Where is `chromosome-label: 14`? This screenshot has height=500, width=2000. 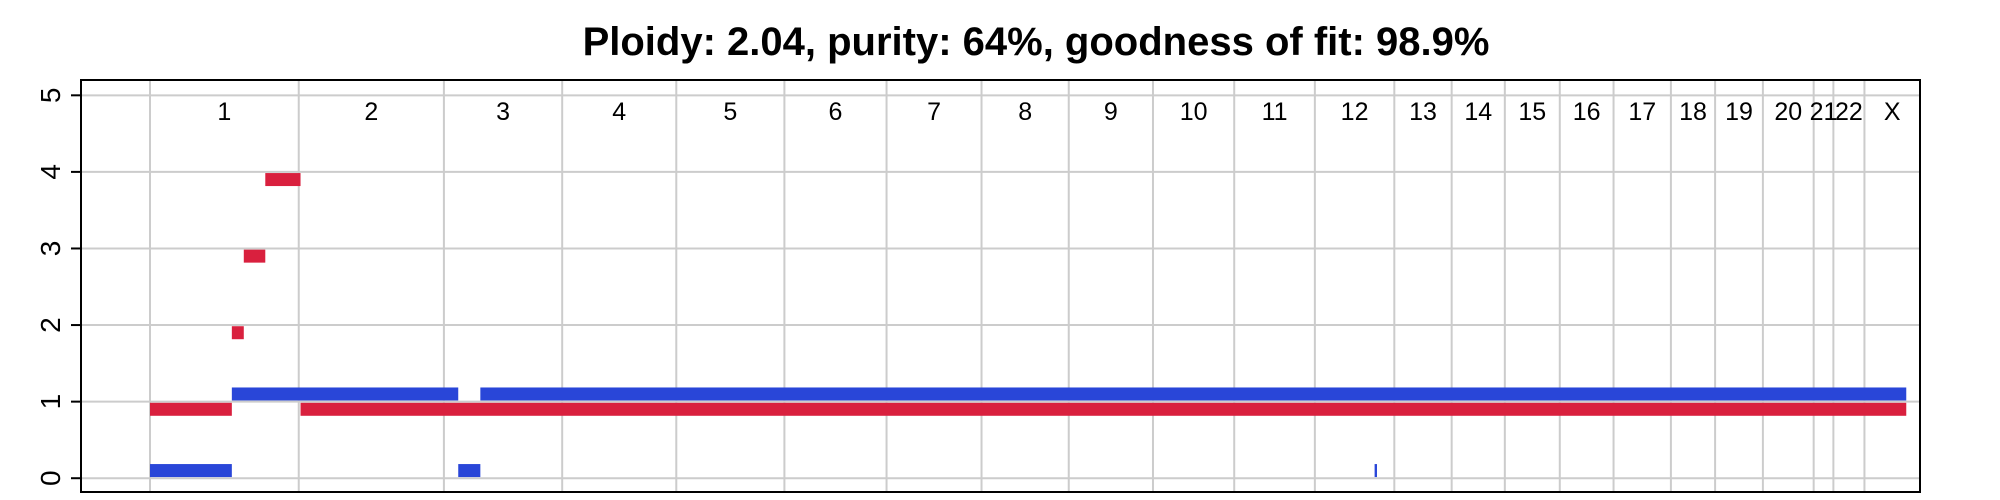 chromosome-label: 14 is located at coordinates (1478, 112).